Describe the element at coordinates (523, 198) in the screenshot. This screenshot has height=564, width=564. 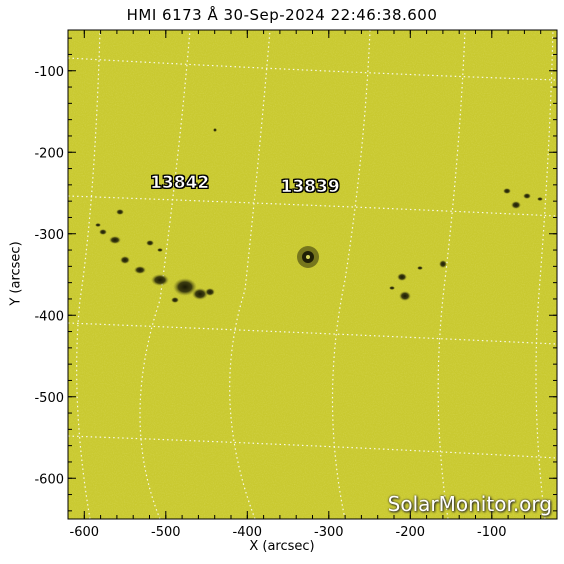
I see `sunspot-group-east` at that location.